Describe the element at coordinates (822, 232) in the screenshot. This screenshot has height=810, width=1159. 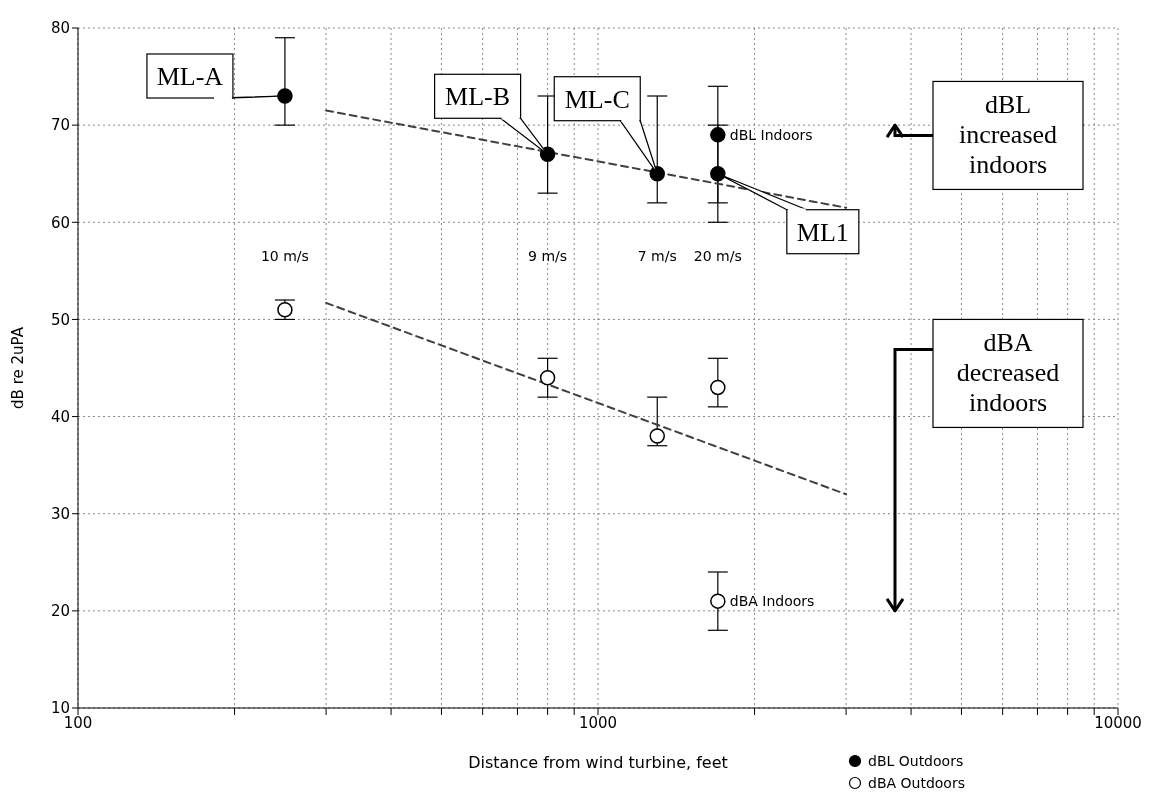
I see `annotation: ML1` at that location.